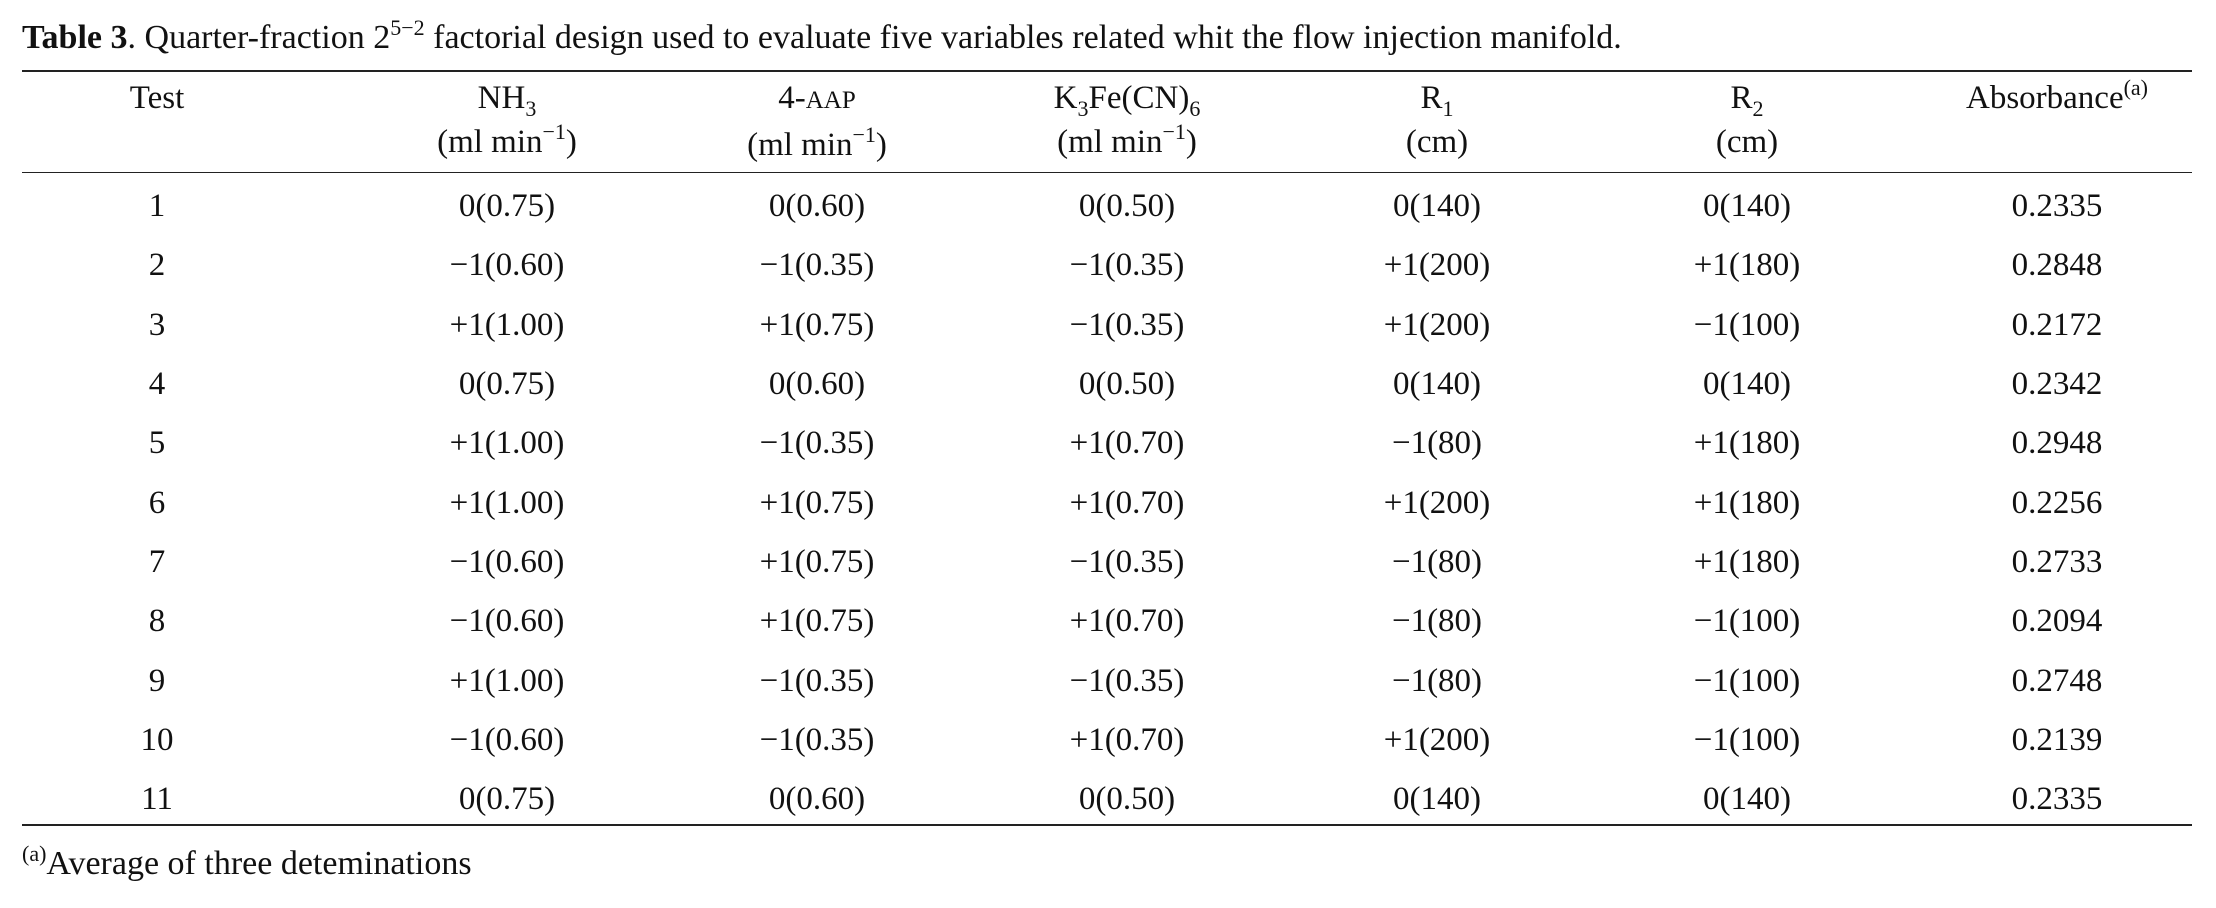 The height and width of the screenshot is (908, 2216). Describe the element at coordinates (554, 131) in the screenshot. I see `header-nh3-unit-exp: −1` at that location.